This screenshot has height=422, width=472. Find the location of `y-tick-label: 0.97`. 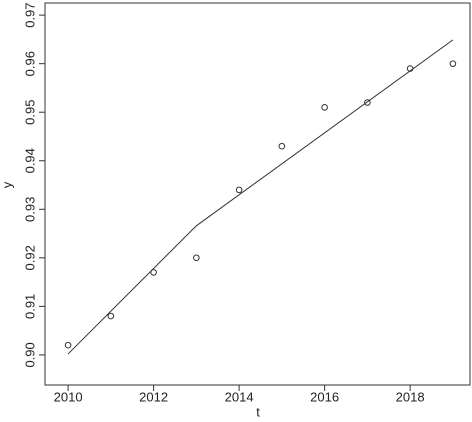

y-tick-label: 0.97 is located at coordinates (29, 14).